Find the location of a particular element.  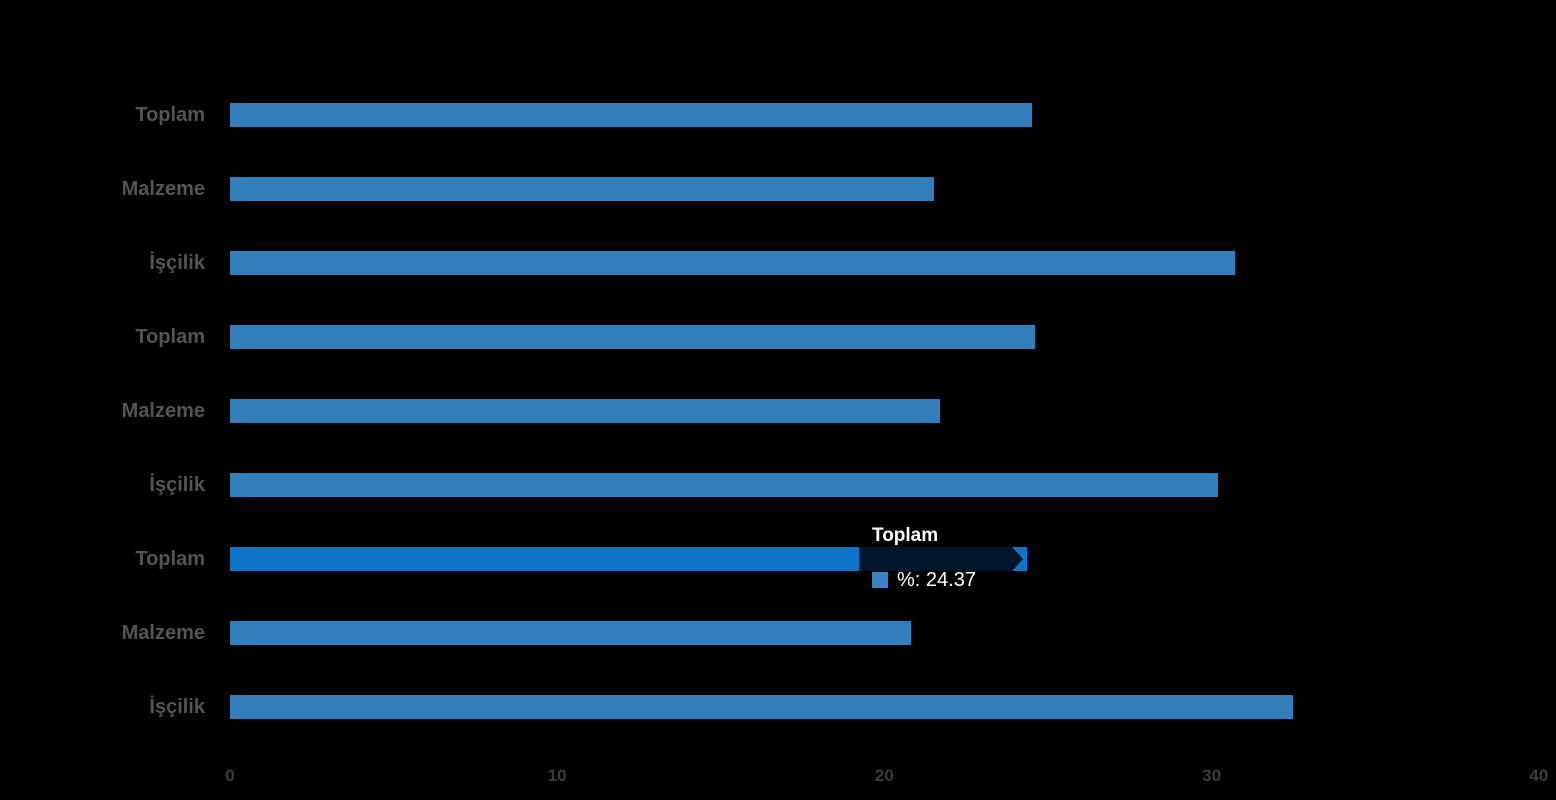

x-axis-tick-label: 40 is located at coordinates (1539, 775).